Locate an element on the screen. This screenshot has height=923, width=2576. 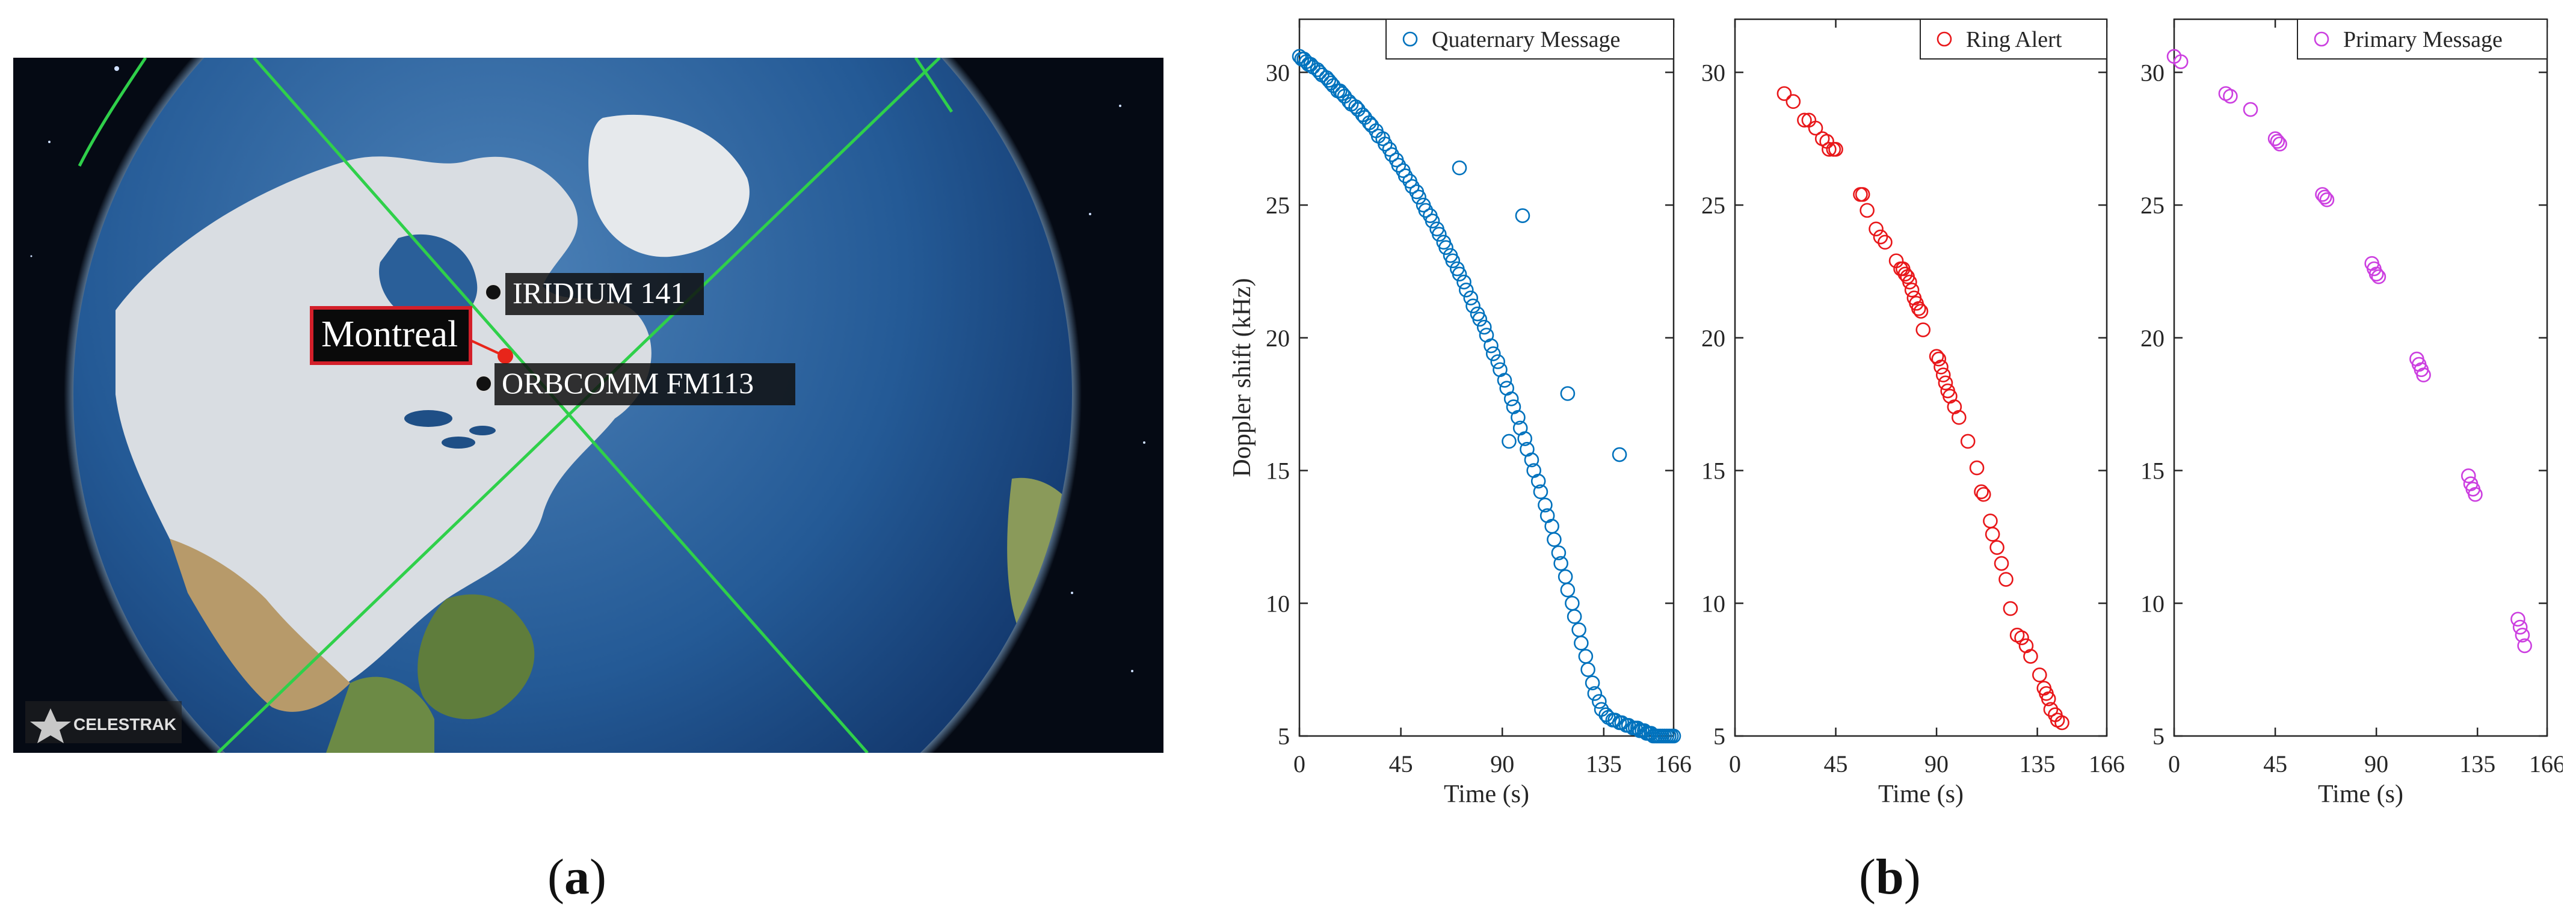
legend: Ring Alert is located at coordinates (2013, 39).